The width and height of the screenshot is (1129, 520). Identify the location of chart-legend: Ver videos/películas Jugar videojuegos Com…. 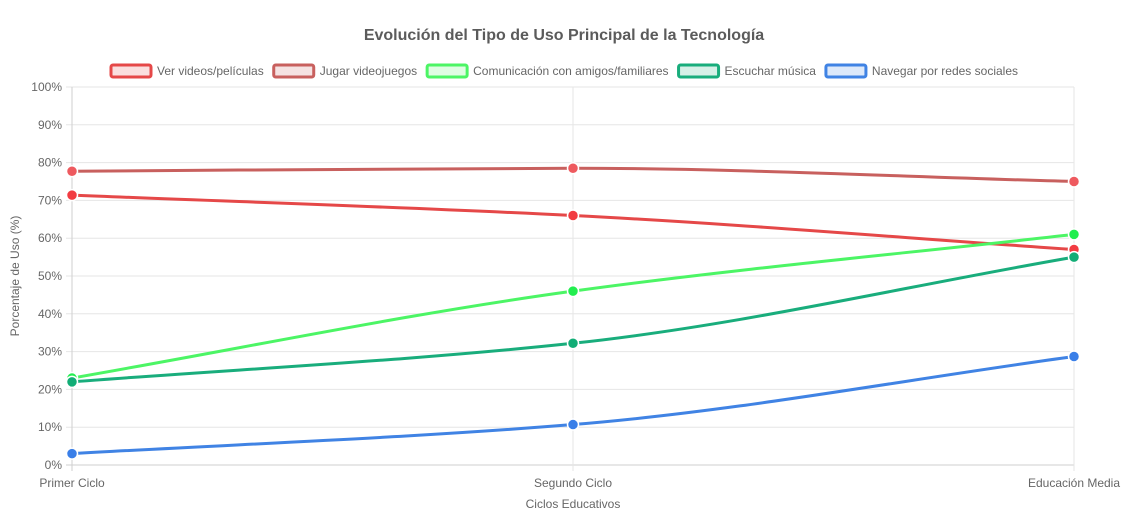
(563, 71).